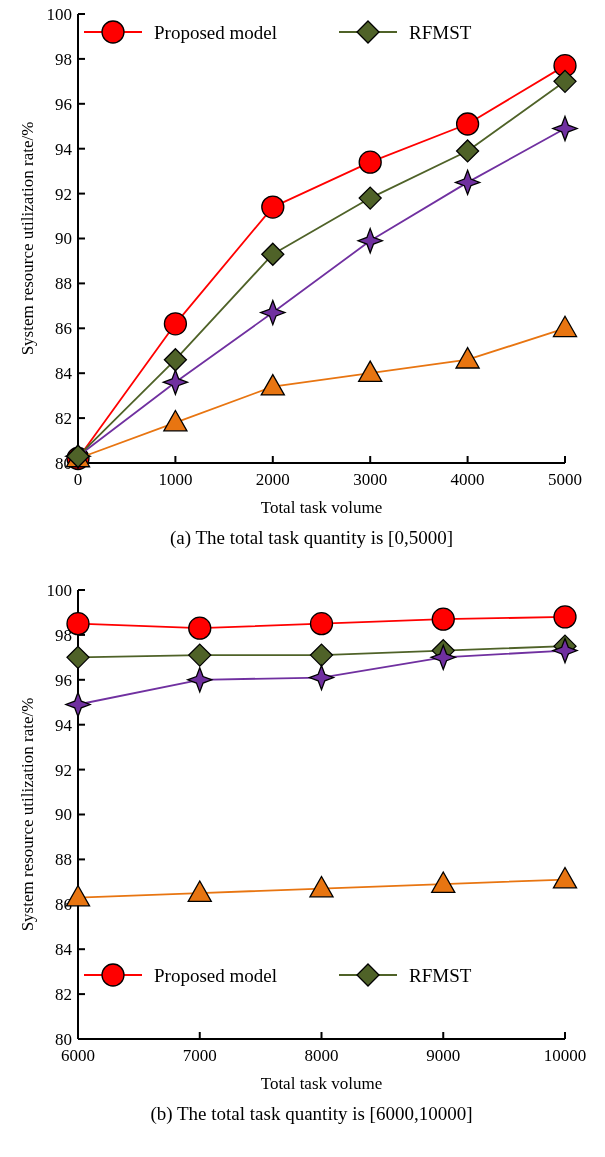  Describe the element at coordinates (370, 479) in the screenshot. I see `x-tick-label: 3000` at that location.